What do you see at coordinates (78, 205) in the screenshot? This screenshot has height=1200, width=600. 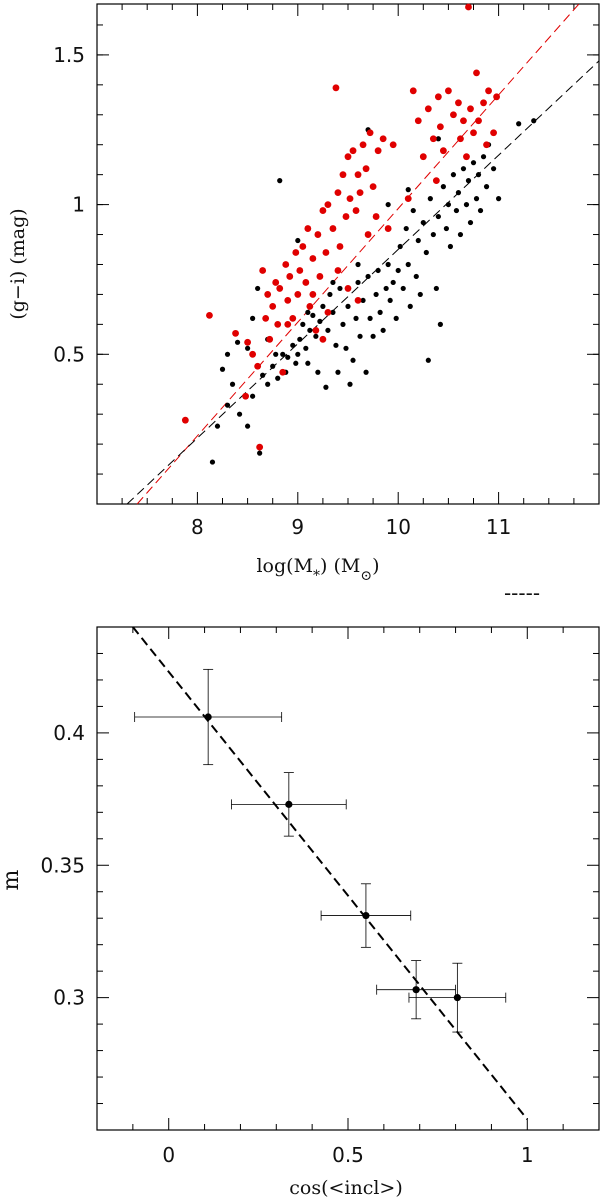 I see `top-y-tick-label: 1` at bounding box center [78, 205].